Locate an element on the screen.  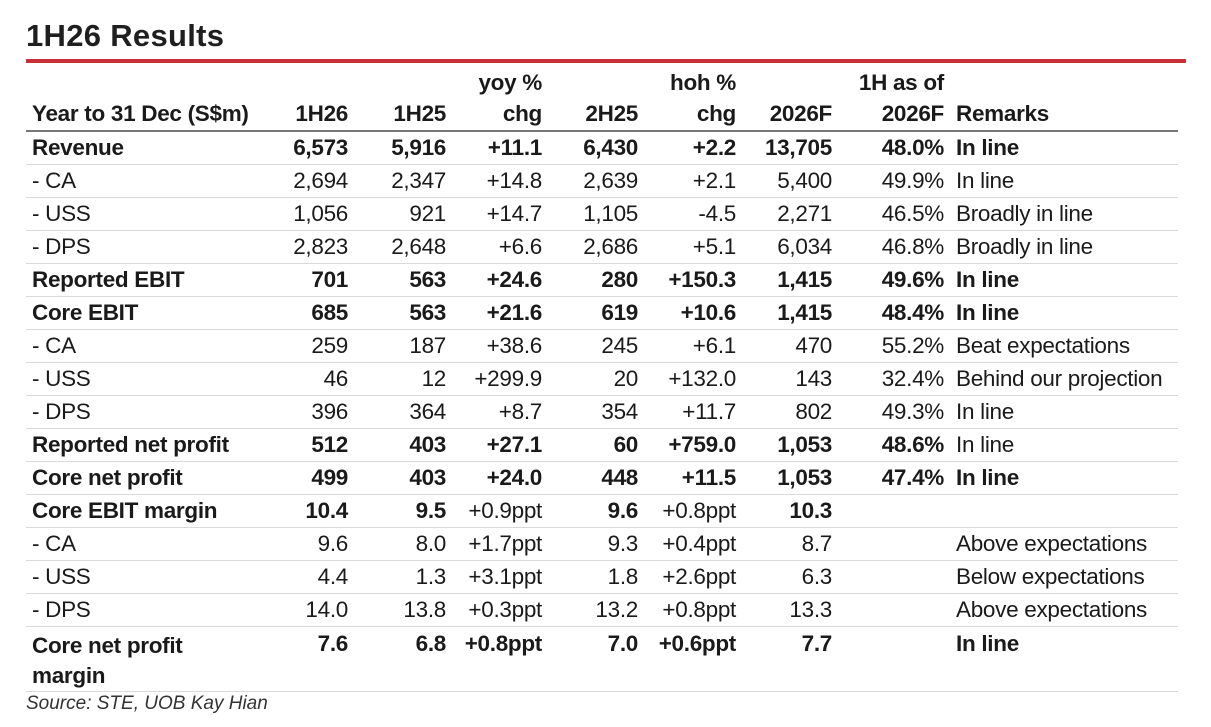
cell-f2026: 470 is located at coordinates (790, 346).